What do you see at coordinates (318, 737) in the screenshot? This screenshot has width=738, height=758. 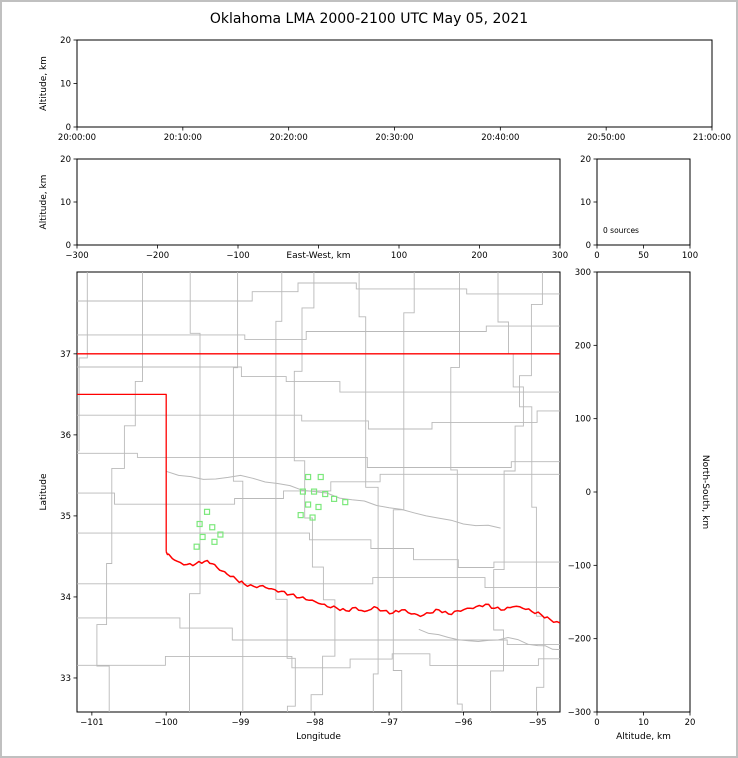 I see `map-xlabel: Longitude` at bounding box center [318, 737].